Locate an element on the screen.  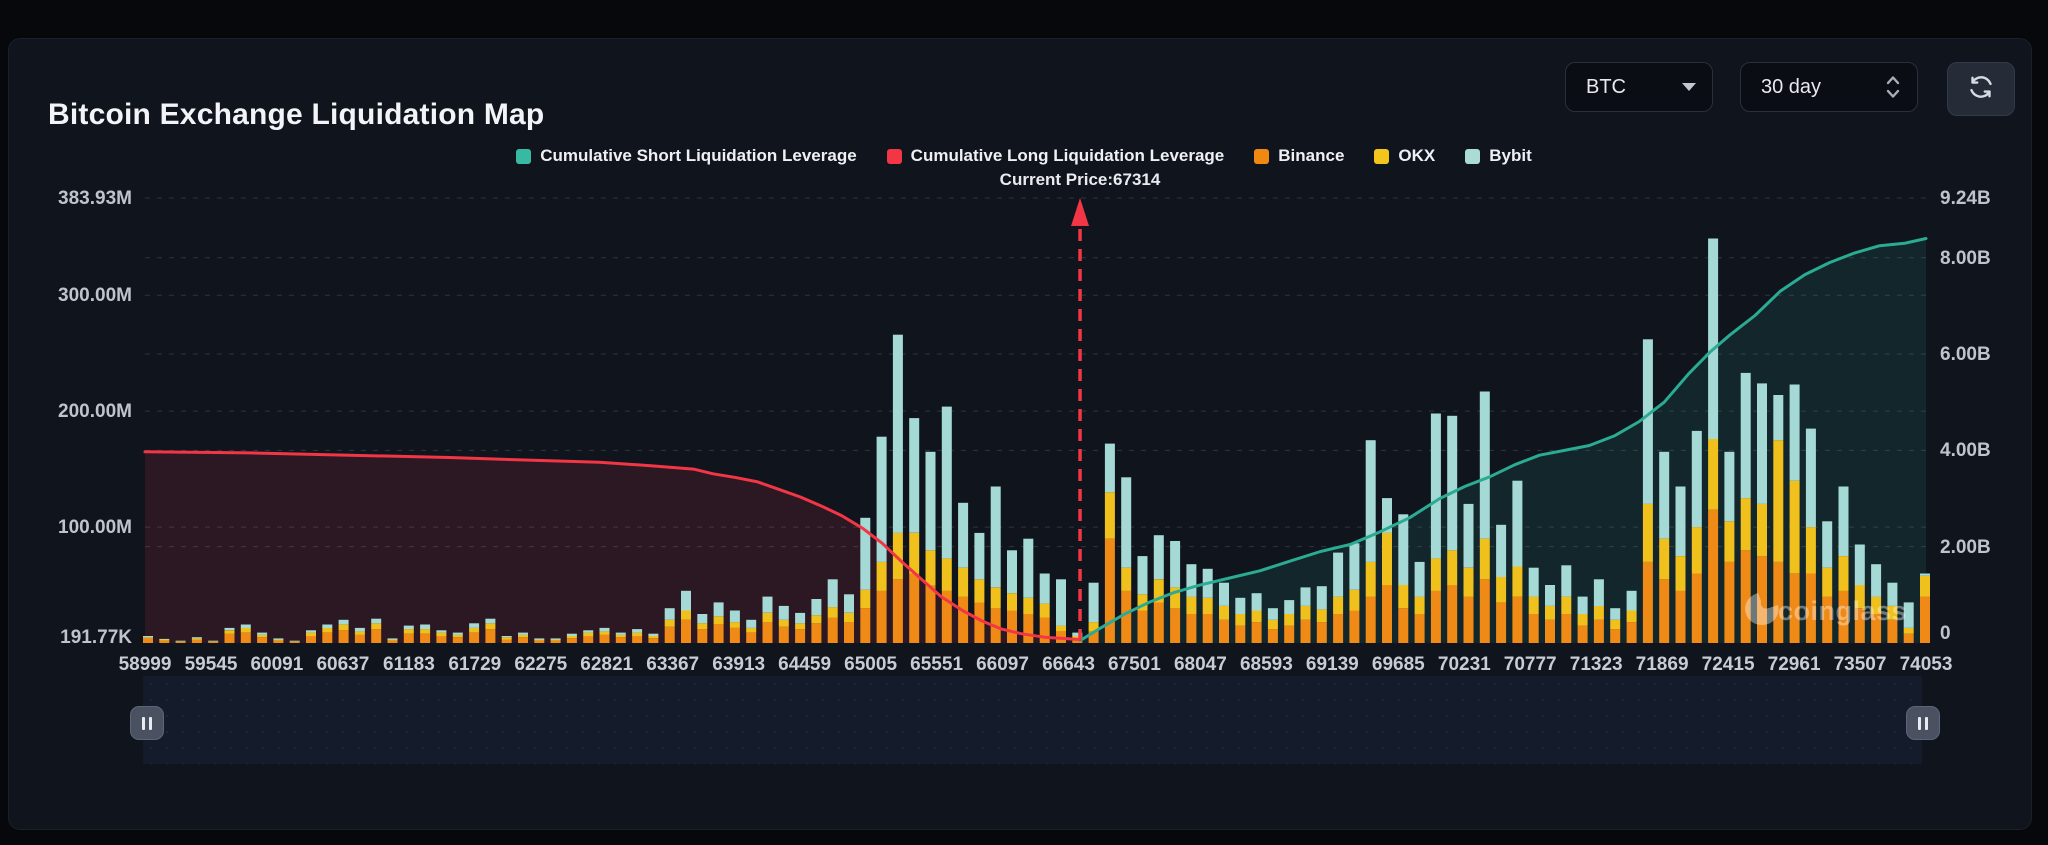
symbol-select: BTC is located at coordinates (1639, 87).